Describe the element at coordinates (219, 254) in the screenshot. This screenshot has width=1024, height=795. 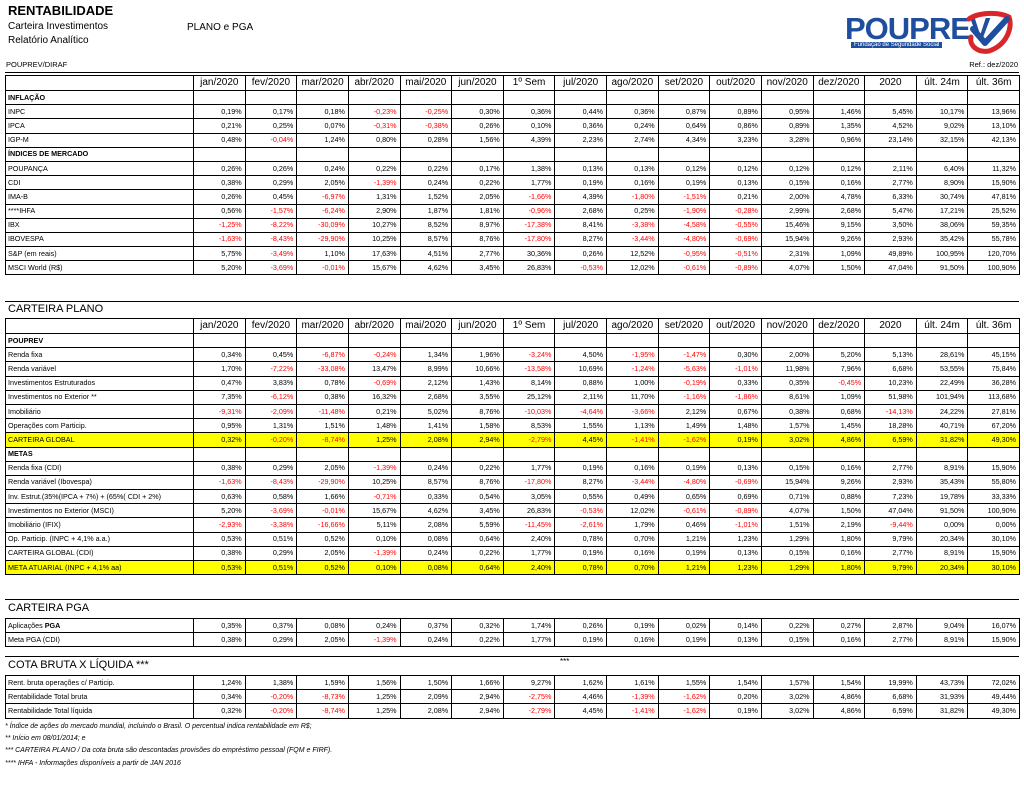
I see `value-cell: 5,75%` at that location.